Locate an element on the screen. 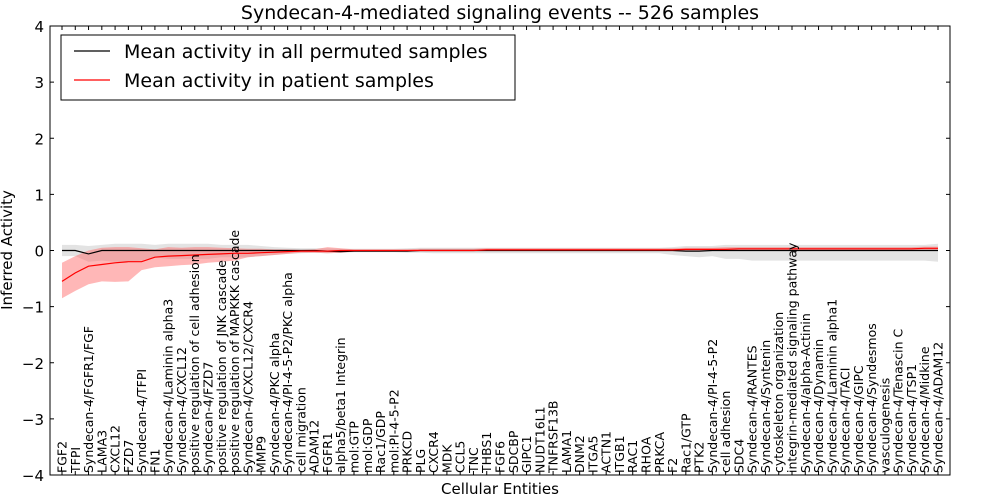  x-tick-label: Syndecan-4/RANTES is located at coordinates (752, 409).